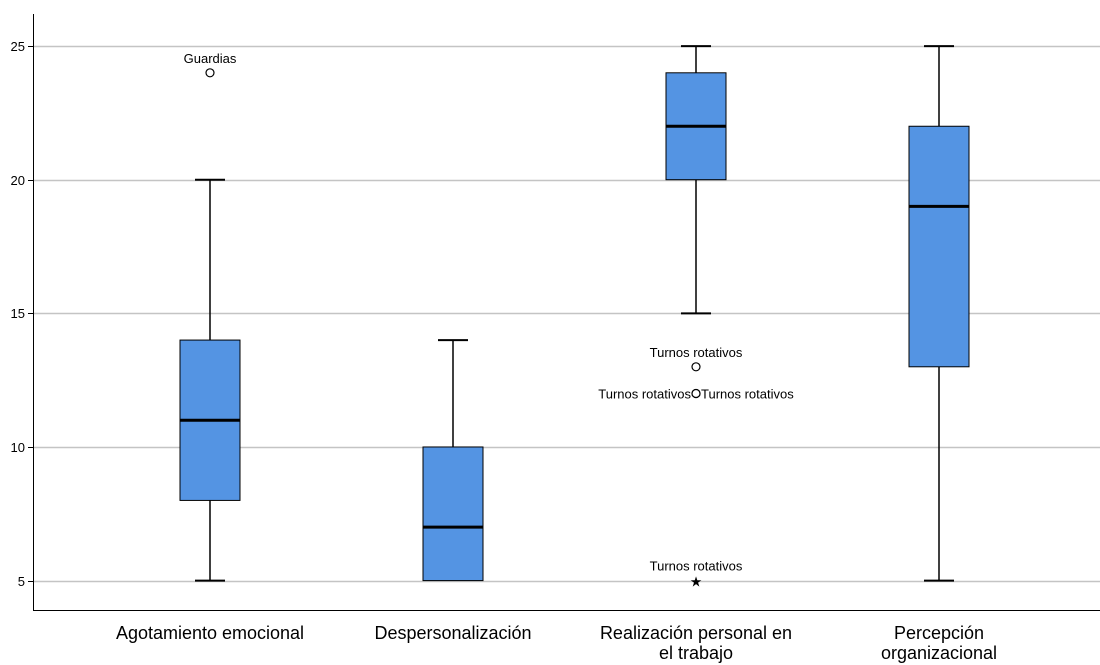 This screenshot has width=1100, height=665. What do you see at coordinates (696, 653) in the screenshot?
I see `category-label: el trabajo` at bounding box center [696, 653].